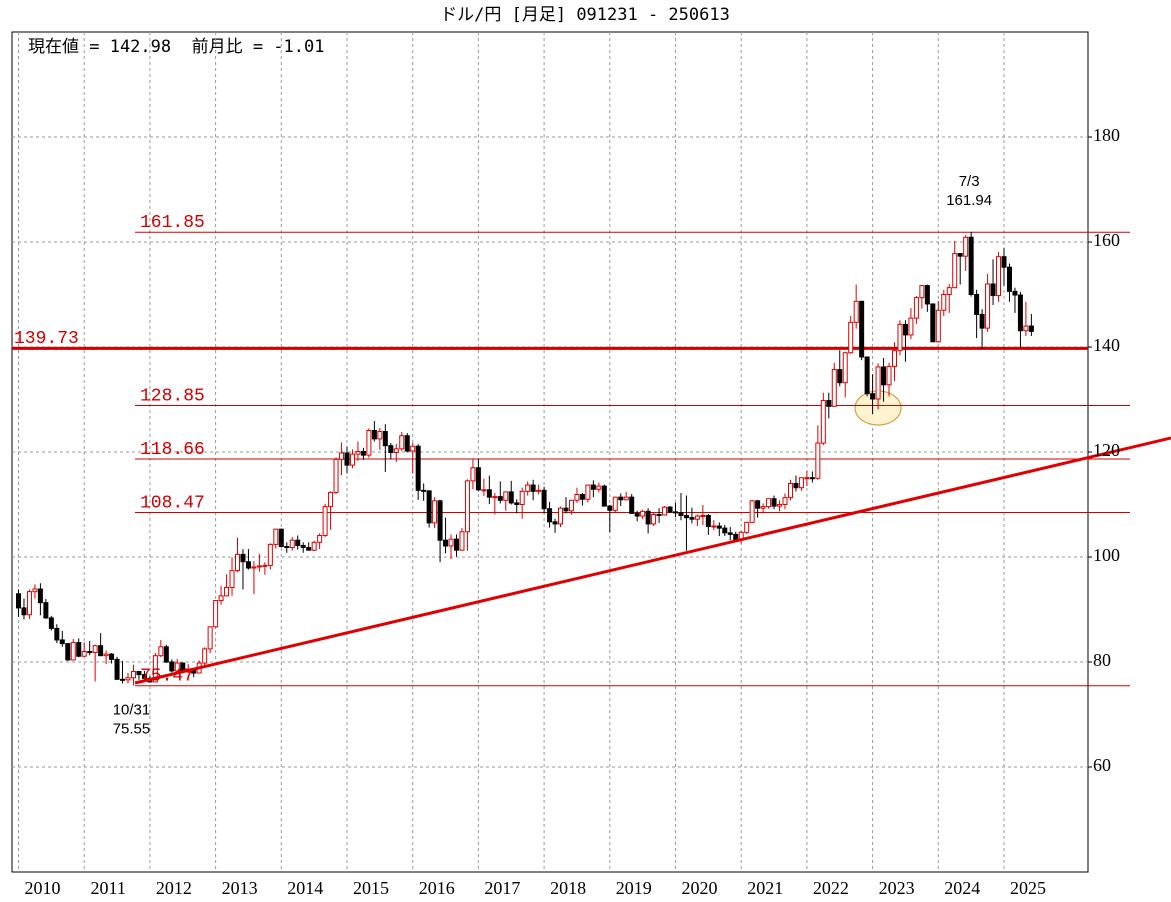 This screenshot has height=902, width=1171. Describe the element at coordinates (1106, 555) in the screenshot. I see `y-tick-label: 100` at that location.